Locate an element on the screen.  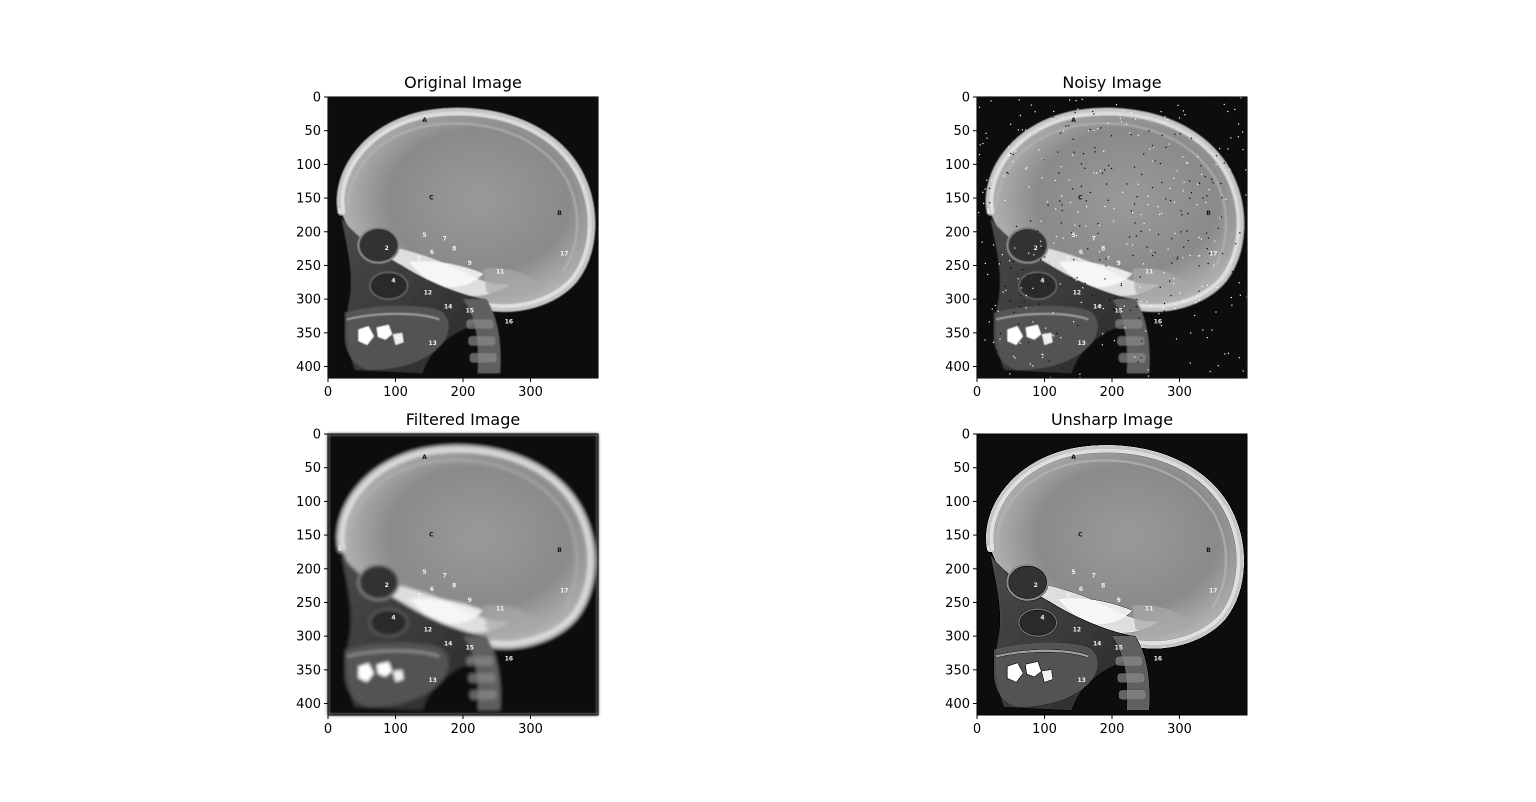
marker-label: 11 is located at coordinates (1149, 609).